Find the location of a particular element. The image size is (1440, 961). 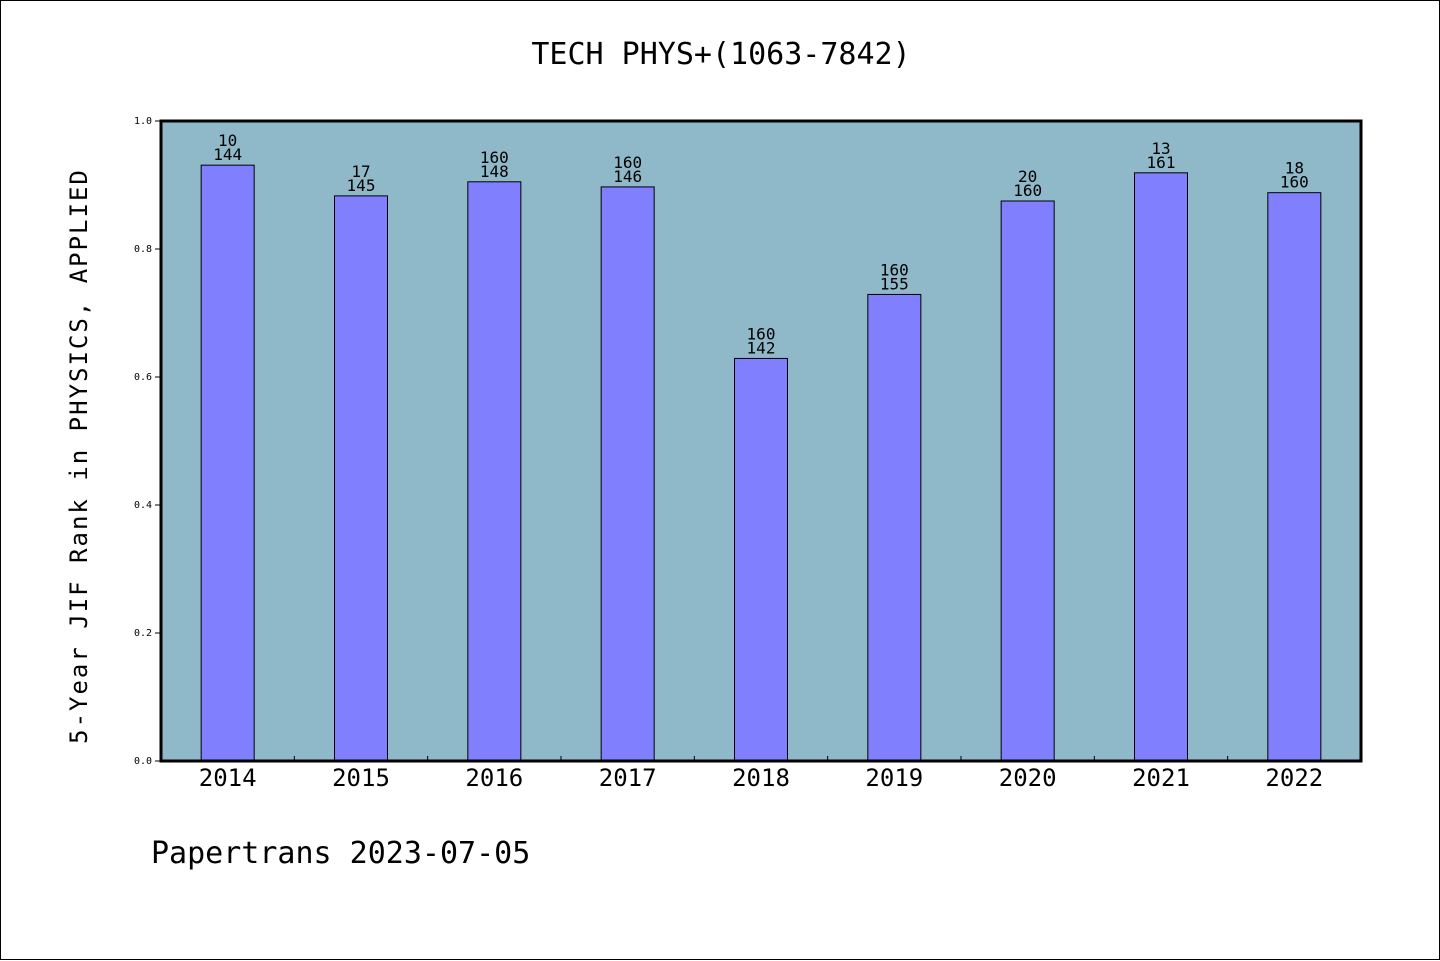

bar-label-top: 20 is located at coordinates (1027, 176).